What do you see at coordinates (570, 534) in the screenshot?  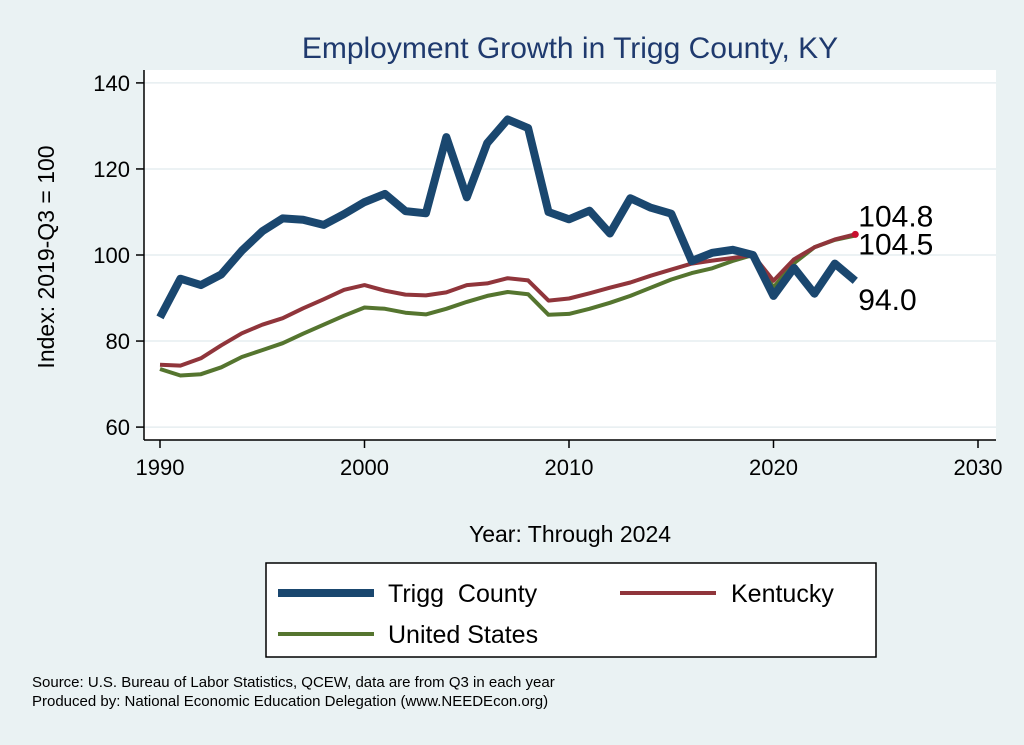 I see `x-axis-label: Year: Through 2024` at bounding box center [570, 534].